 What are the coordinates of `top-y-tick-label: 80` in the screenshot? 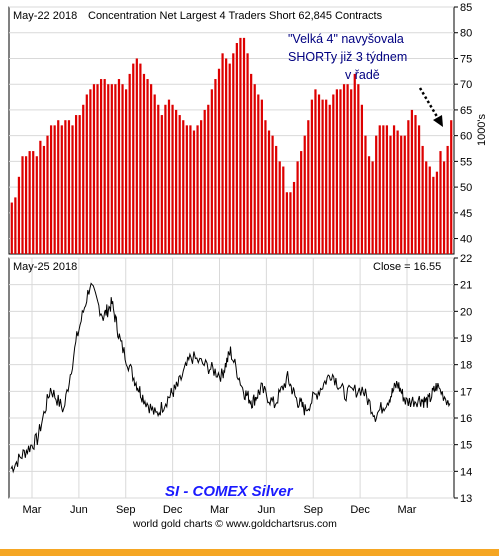 It's located at (466, 34).